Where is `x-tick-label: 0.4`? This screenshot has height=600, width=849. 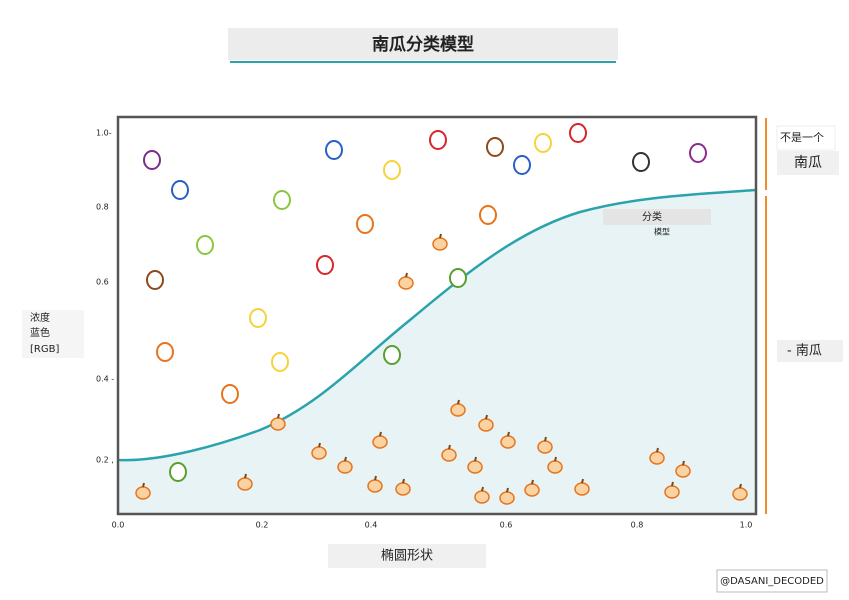 x-tick-label: 0.4 is located at coordinates (371, 525).